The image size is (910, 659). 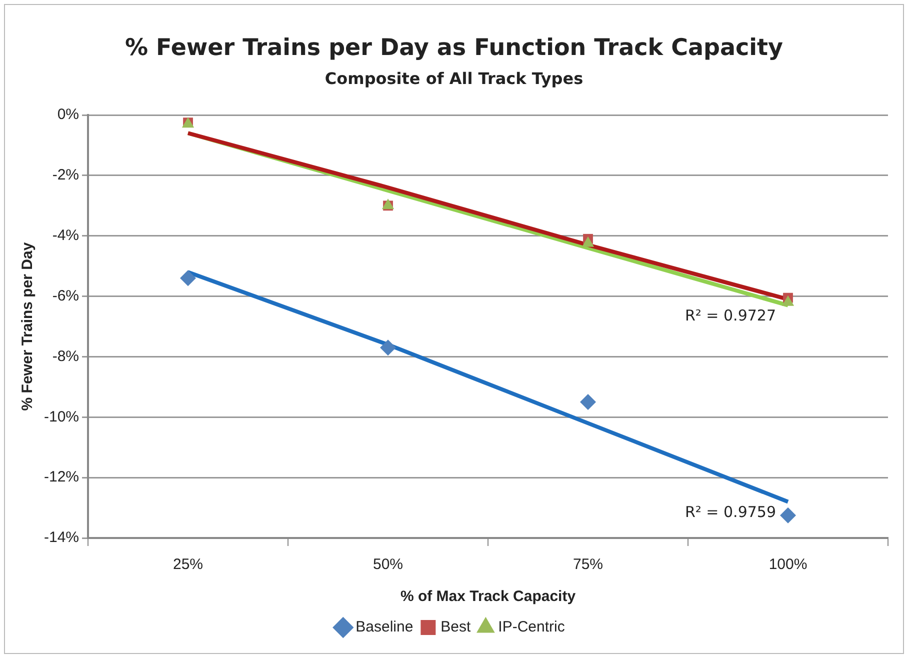 What do you see at coordinates (66, 356) in the screenshot?
I see `y-tick-label: -8%` at bounding box center [66, 356].